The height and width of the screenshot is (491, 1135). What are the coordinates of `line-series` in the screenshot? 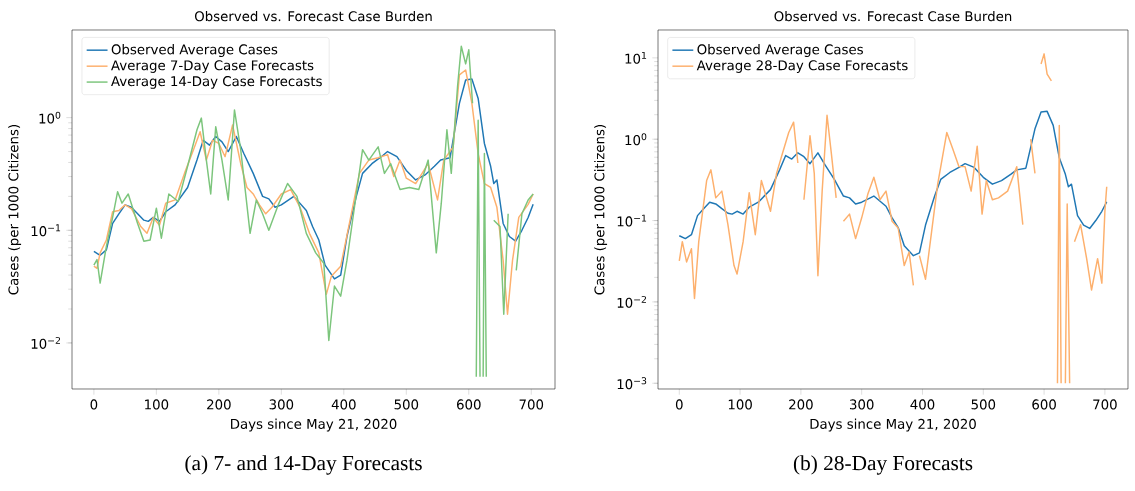 It's located at (893, 183).